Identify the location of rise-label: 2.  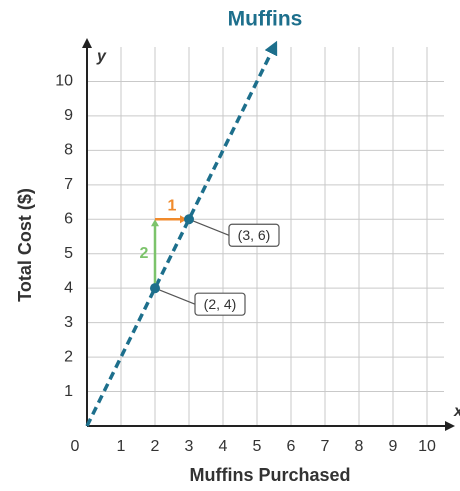
(144, 253).